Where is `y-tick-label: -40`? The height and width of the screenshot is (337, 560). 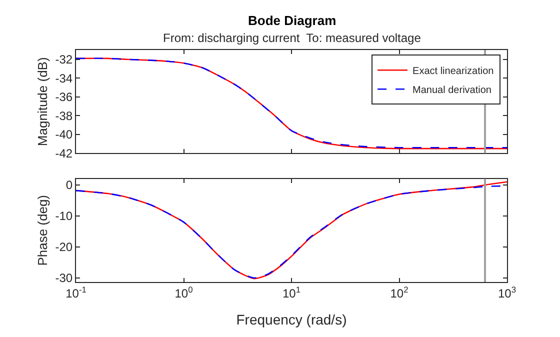
y-tick-label: -40 is located at coordinates (64, 135).